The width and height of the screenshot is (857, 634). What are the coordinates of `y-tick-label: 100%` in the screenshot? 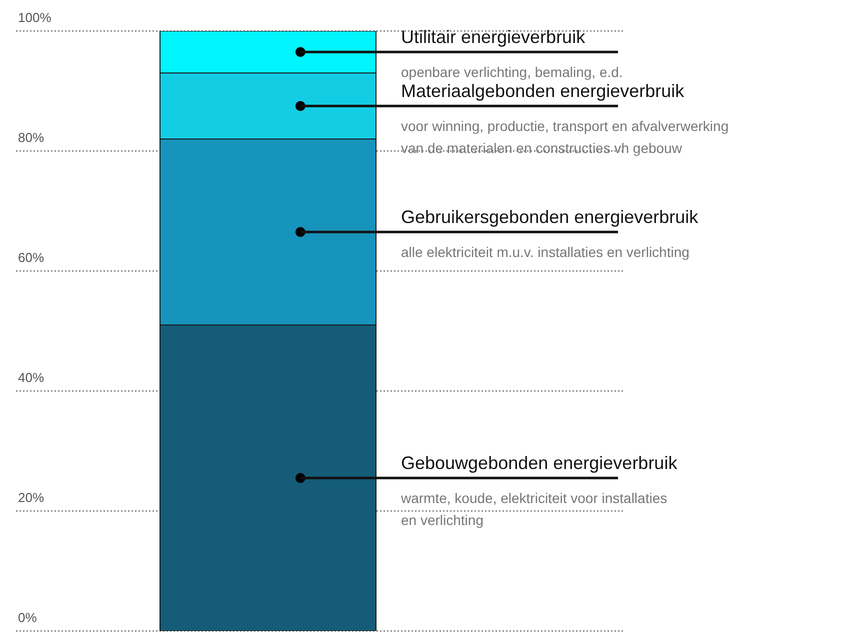 It's located at (35, 17).